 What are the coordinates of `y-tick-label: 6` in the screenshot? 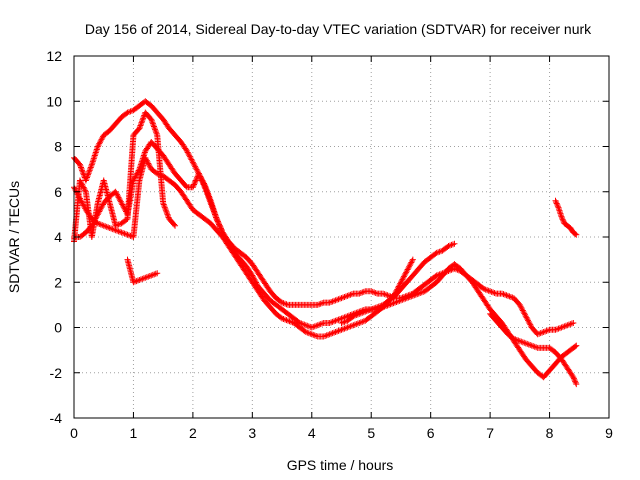 It's located at (58, 192).